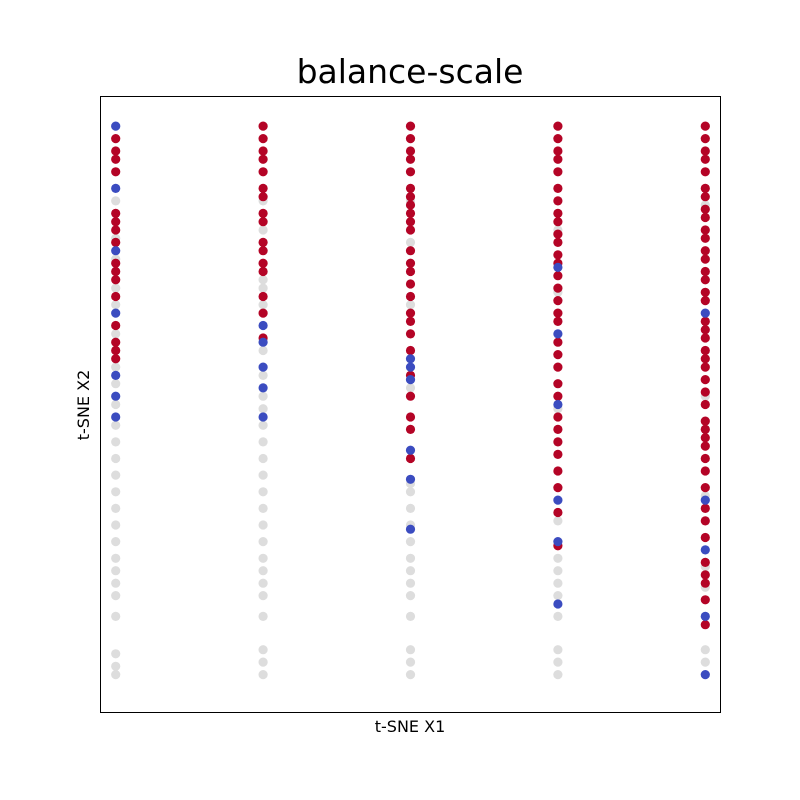  What do you see at coordinates (410, 726) in the screenshot?
I see `x-axis-label: t-SNE X1` at bounding box center [410, 726].